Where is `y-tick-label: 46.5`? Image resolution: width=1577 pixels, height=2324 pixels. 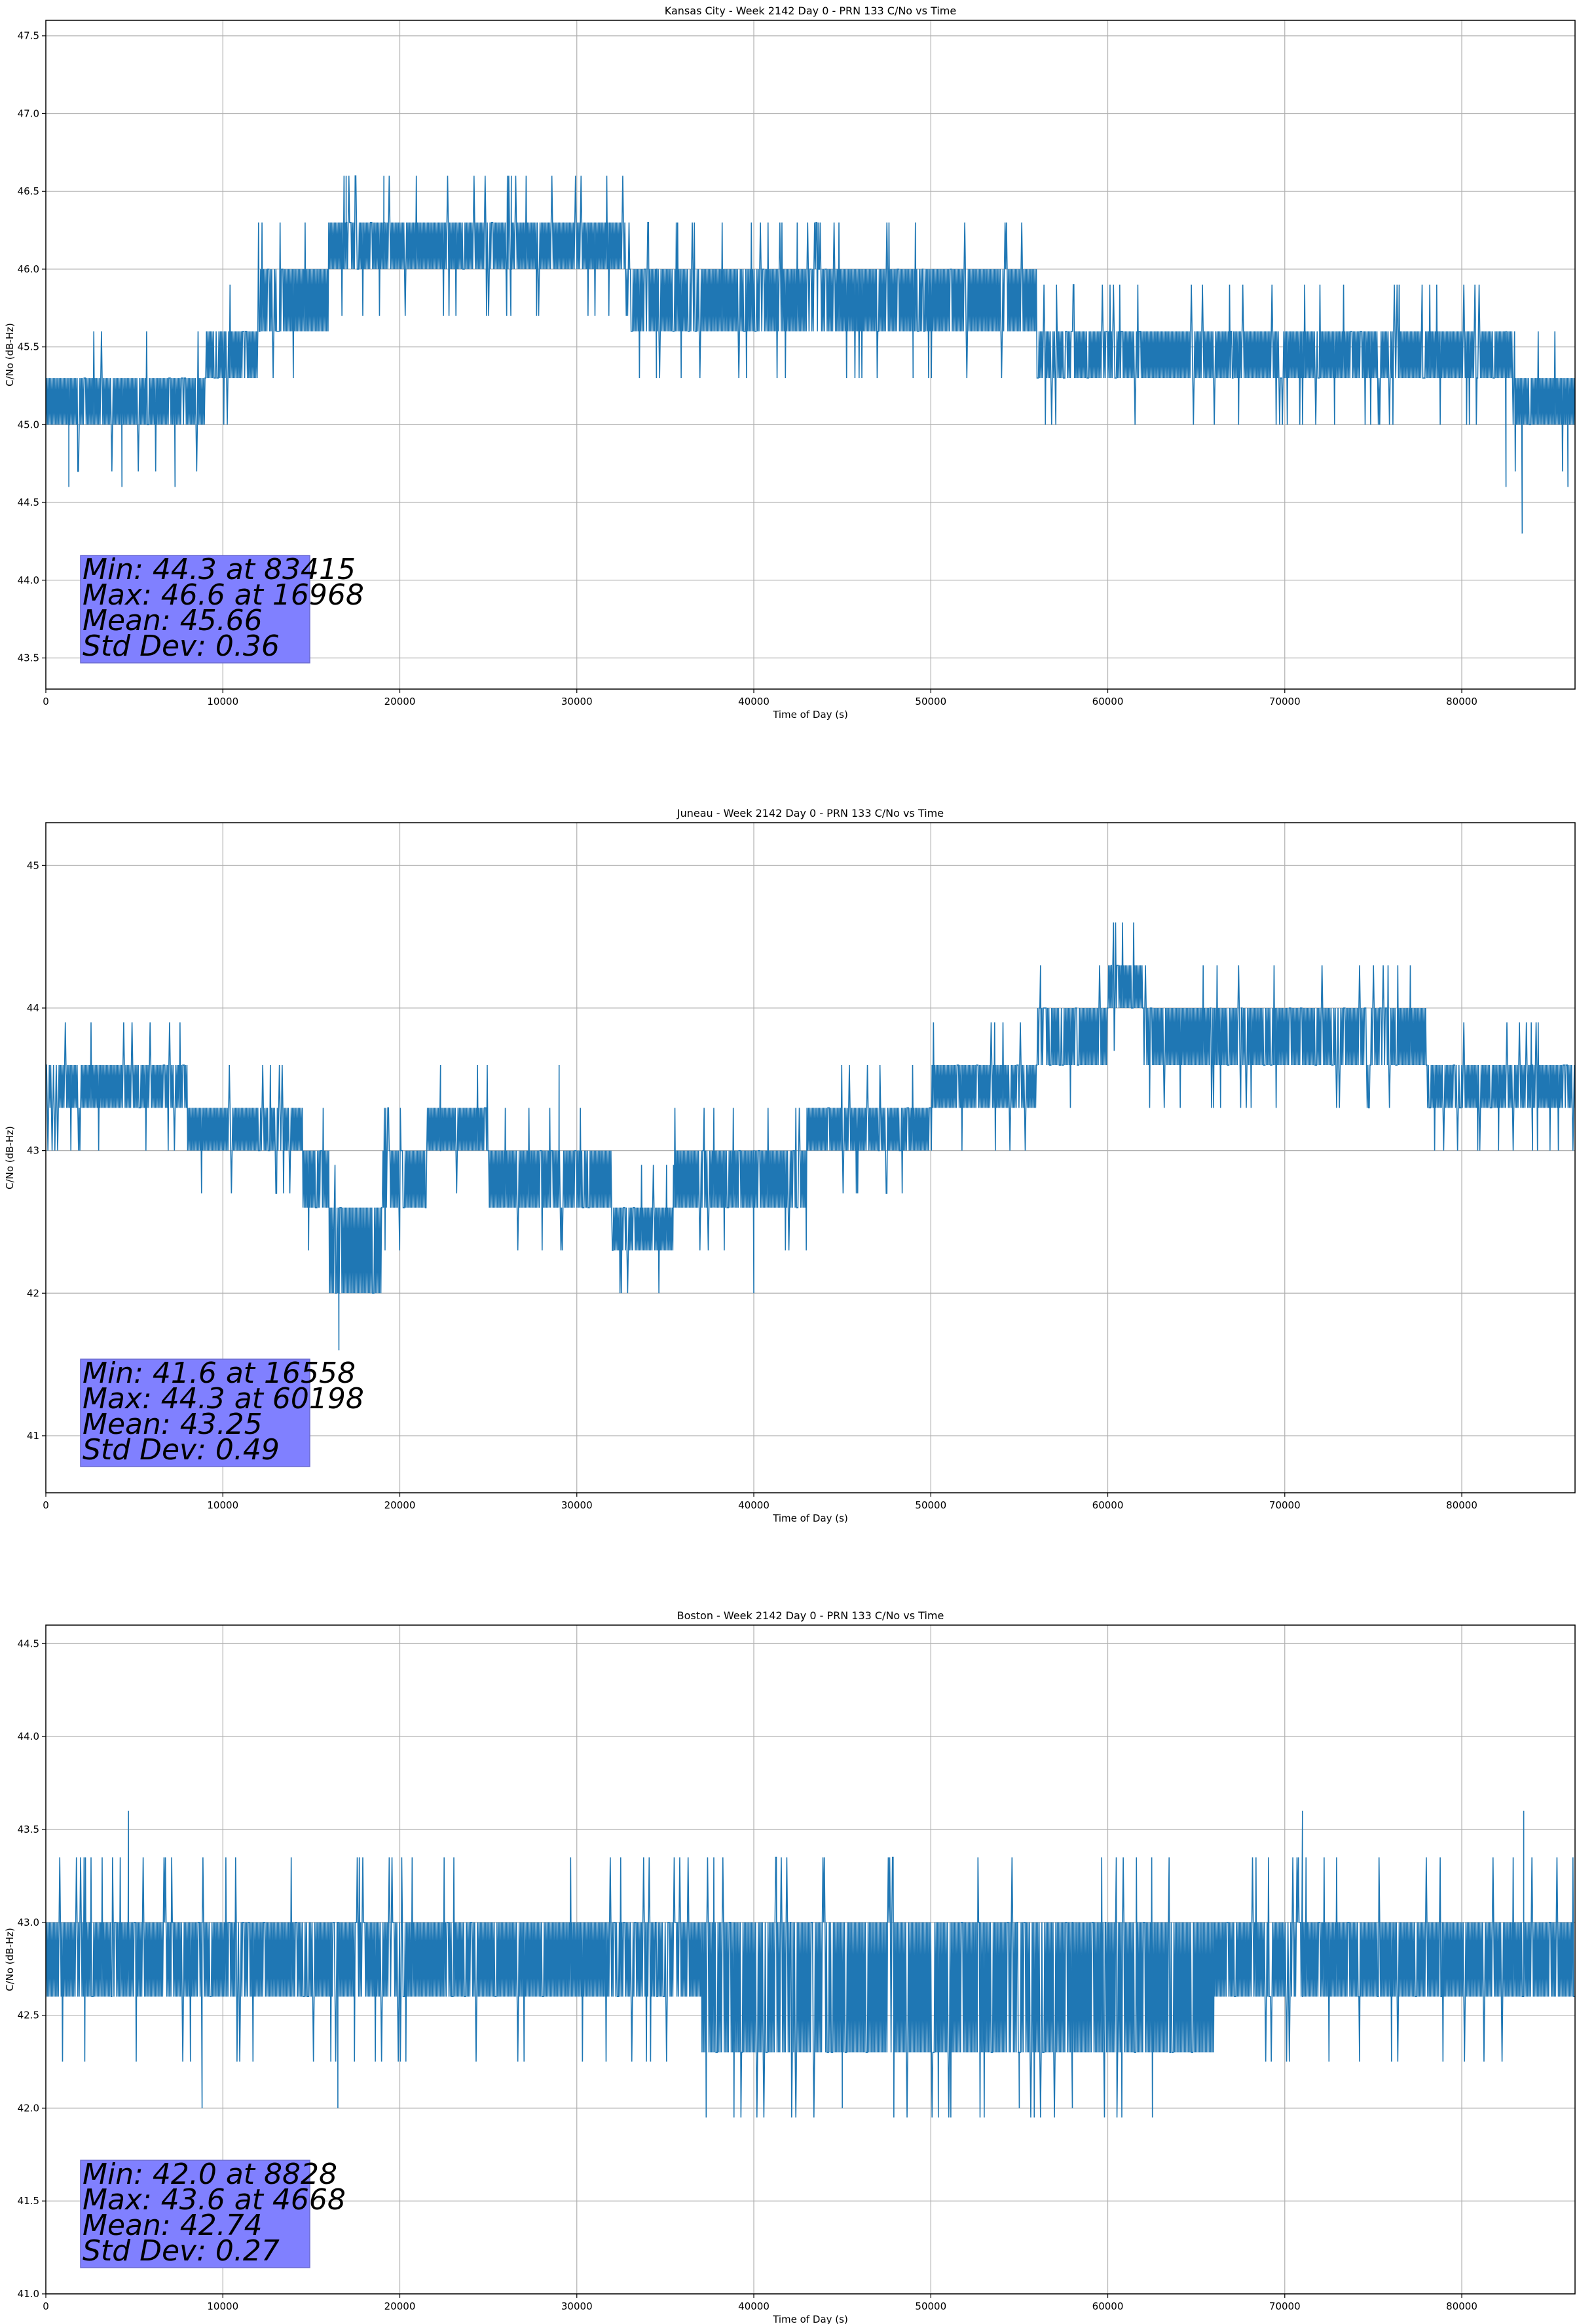 y-tick-label: 46.5 is located at coordinates (28, 191).